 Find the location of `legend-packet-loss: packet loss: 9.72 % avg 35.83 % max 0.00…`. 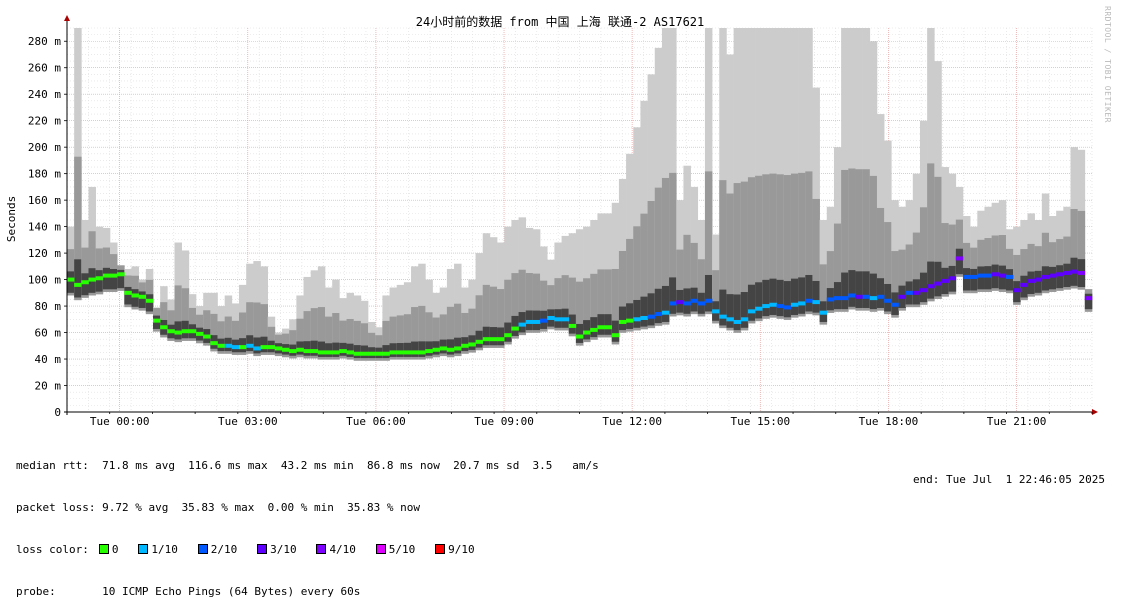

legend-packet-loss: packet loss: 9.72 % avg 35.83 % max 0.00… is located at coordinates (218, 507).